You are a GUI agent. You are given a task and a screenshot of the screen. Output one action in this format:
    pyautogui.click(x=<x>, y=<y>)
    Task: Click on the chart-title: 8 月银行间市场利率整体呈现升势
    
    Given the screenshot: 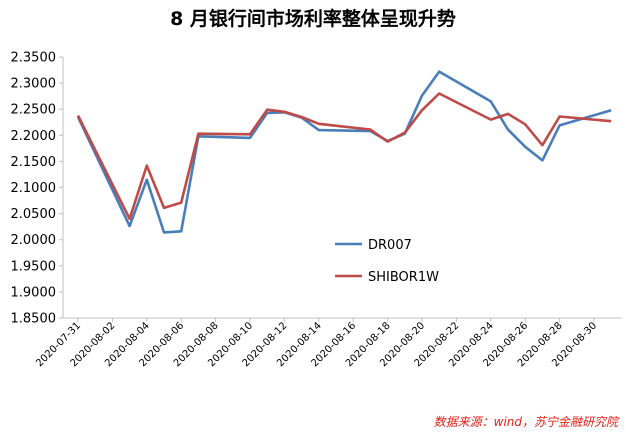 What is the action you would take?
    pyautogui.click(x=313, y=19)
    